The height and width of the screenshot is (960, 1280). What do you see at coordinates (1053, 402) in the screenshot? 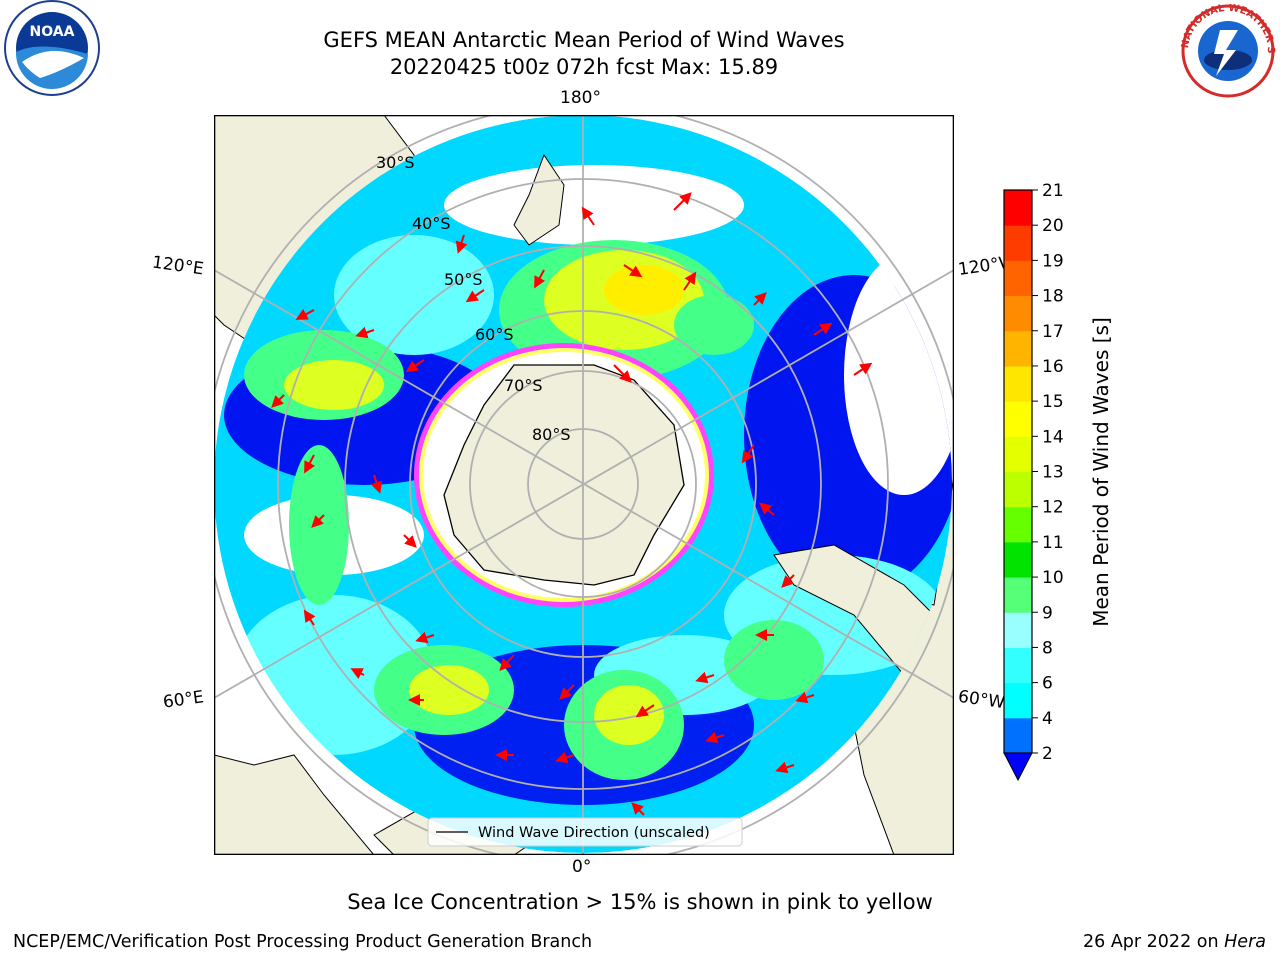
I see `colorbar-tick-label: 15` at bounding box center [1053, 402].